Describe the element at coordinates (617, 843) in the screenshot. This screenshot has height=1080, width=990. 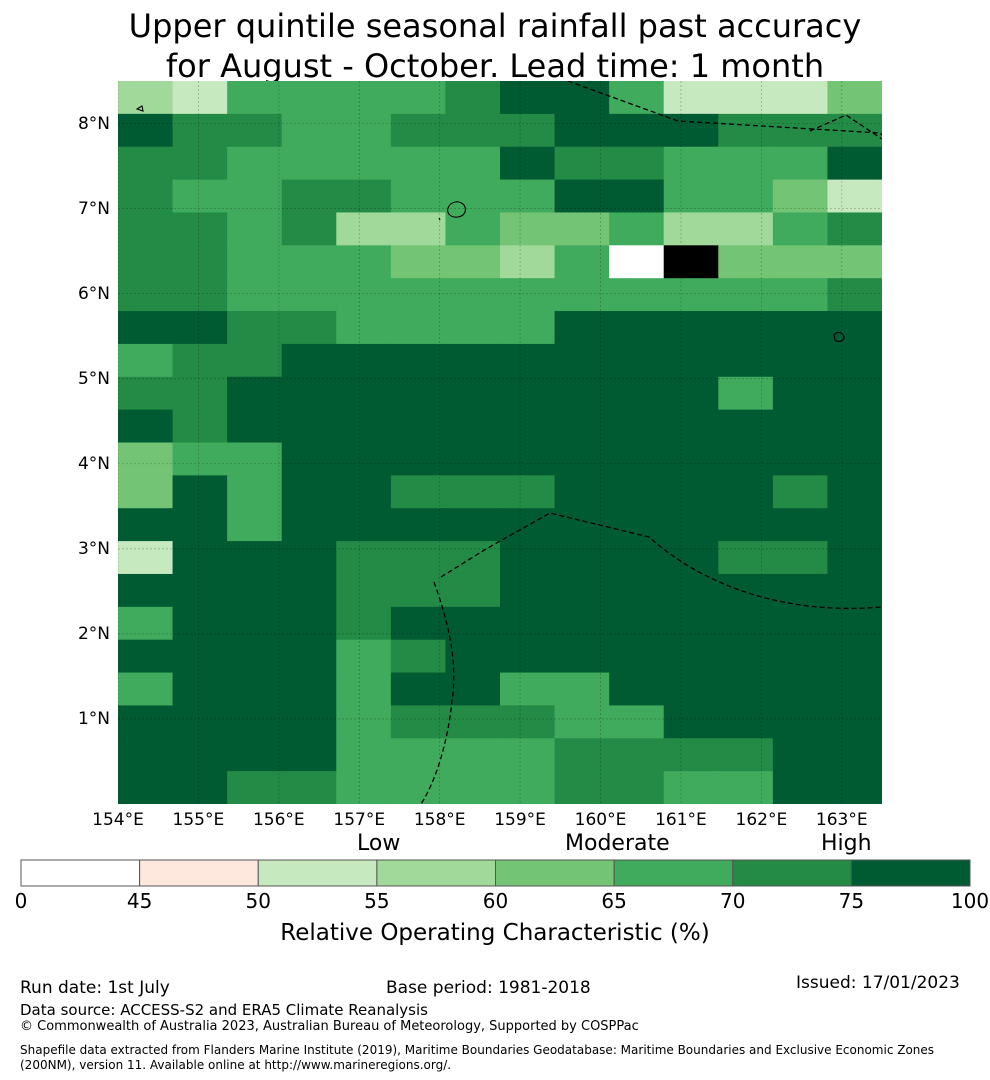
I see `category-moderate: Moderate` at that location.